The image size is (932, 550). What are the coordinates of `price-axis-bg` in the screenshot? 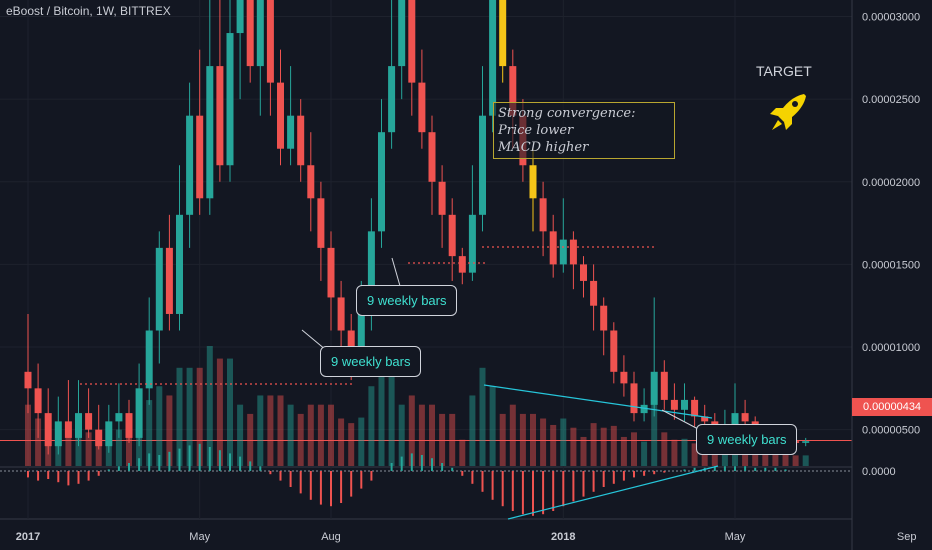 It's located at (892, 275).